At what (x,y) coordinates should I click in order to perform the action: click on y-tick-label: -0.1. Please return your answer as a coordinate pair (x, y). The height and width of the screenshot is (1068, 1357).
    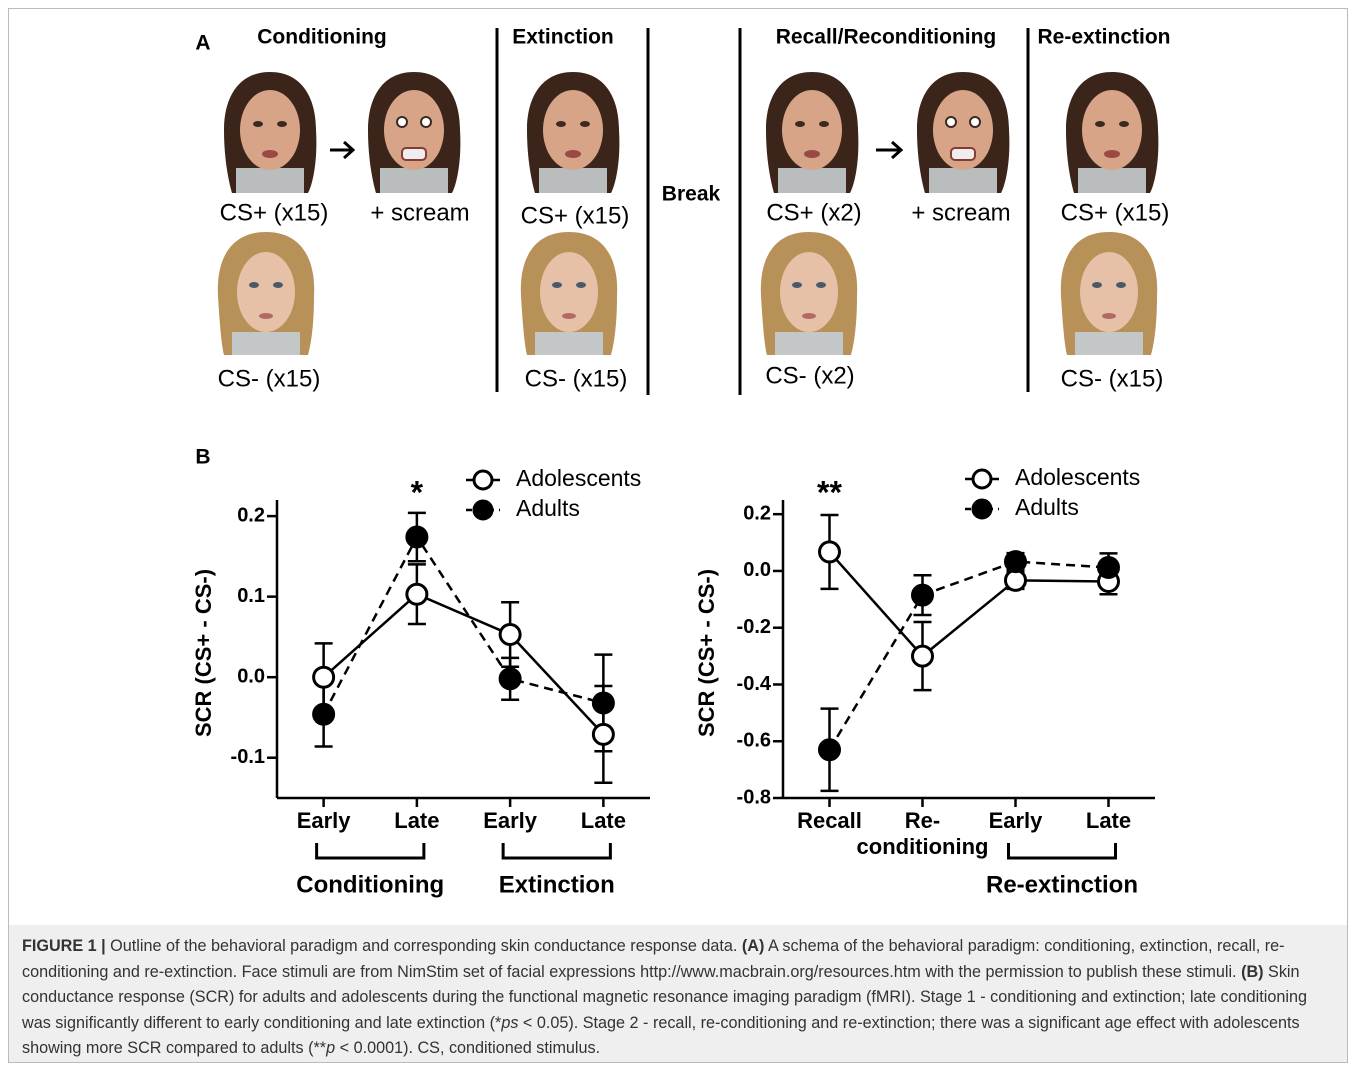
    Looking at the image, I should click on (248, 757).